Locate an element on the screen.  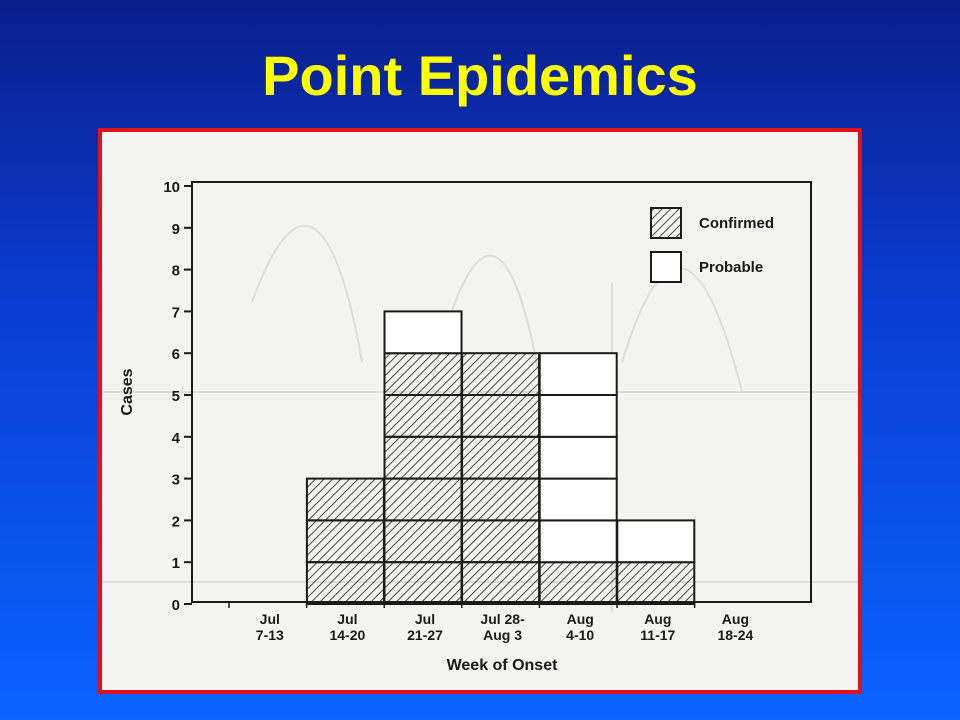
x-tick-label: Aug 11-17 is located at coordinates (657, 627).